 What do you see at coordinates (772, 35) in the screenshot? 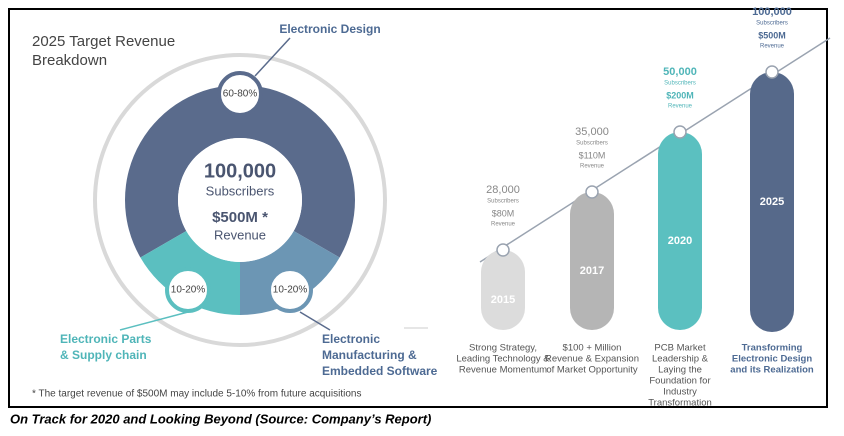
I see `milestone-revenue: $500M` at bounding box center [772, 35].